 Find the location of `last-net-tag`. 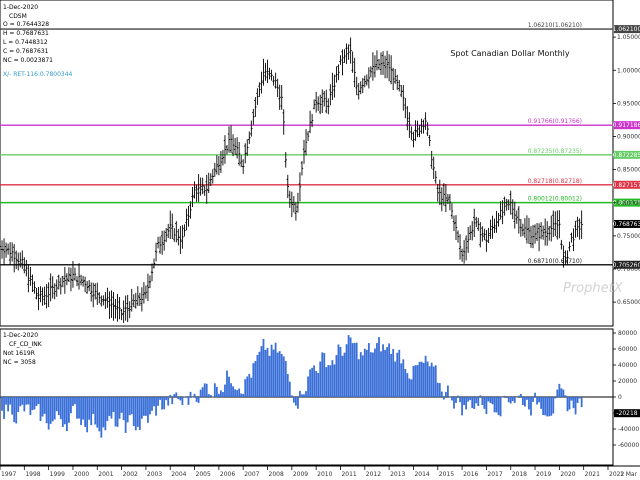

last-net-tag is located at coordinates (627, 413).